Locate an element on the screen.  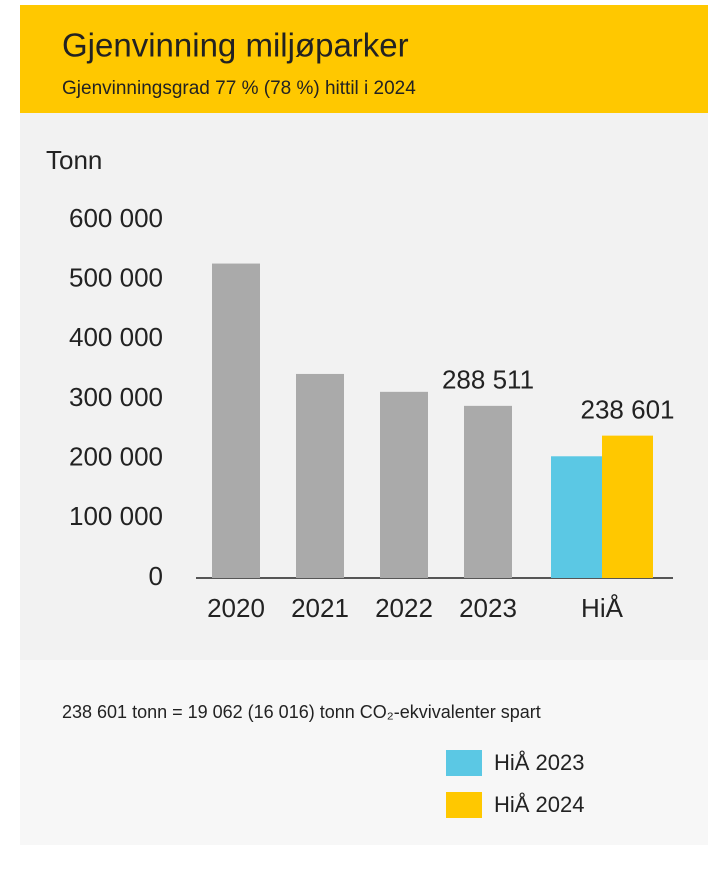
y-tick-label: 300 000 is located at coordinates (116, 397).